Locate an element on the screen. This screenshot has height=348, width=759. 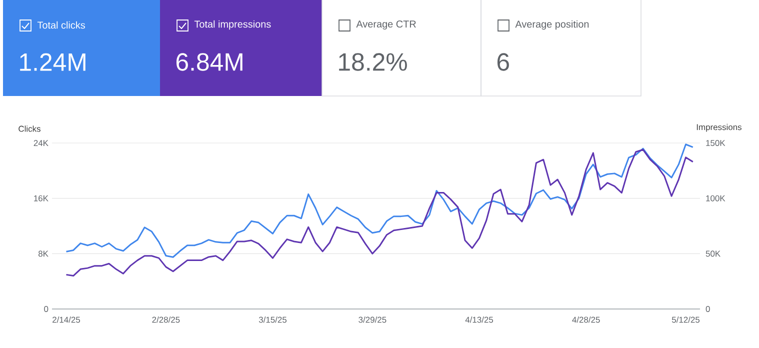
y2-tick-label: 0 is located at coordinates (708, 309).